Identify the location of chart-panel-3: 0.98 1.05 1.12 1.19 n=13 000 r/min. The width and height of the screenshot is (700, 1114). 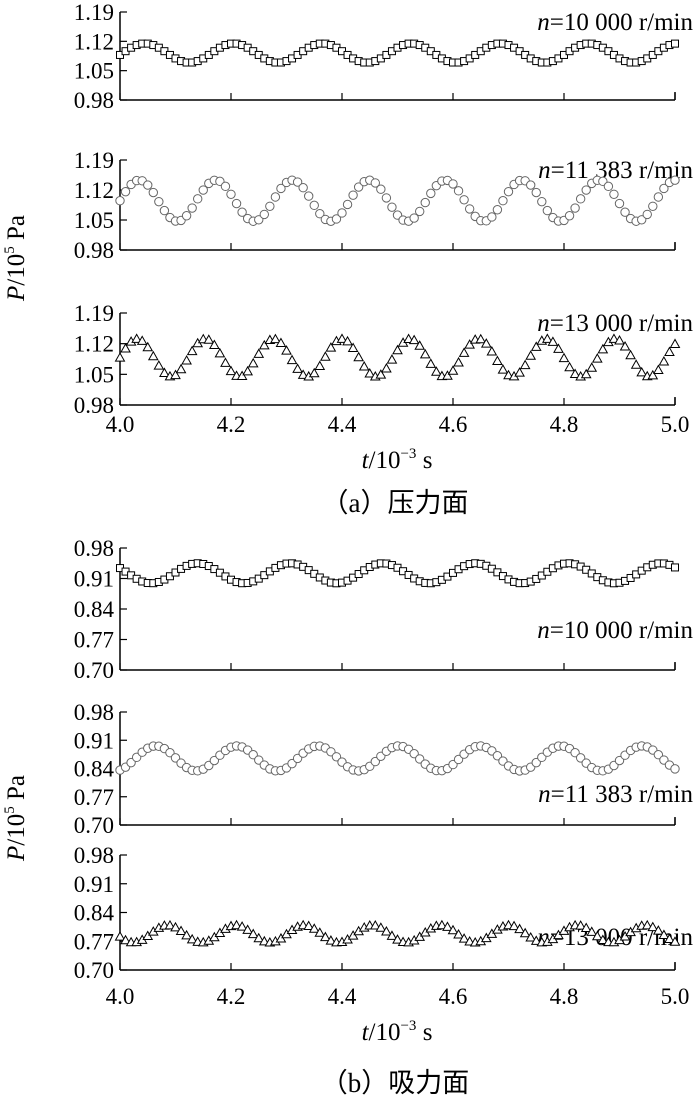
(384, 359).